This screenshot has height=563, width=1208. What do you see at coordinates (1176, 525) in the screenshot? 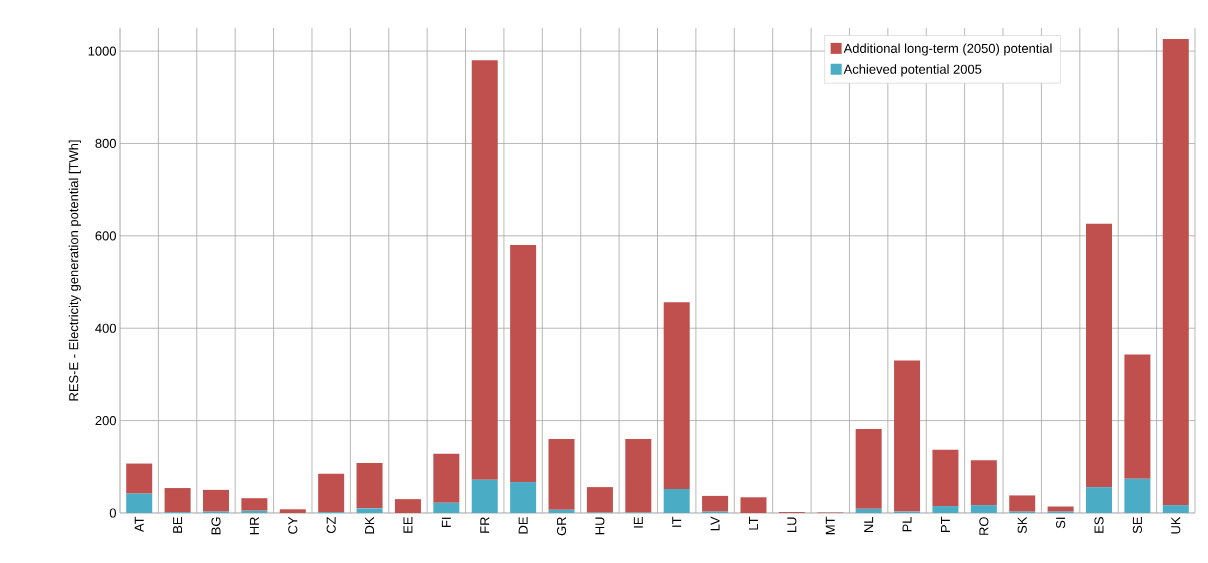
I see `x-tick-label: UK` at bounding box center [1176, 525].